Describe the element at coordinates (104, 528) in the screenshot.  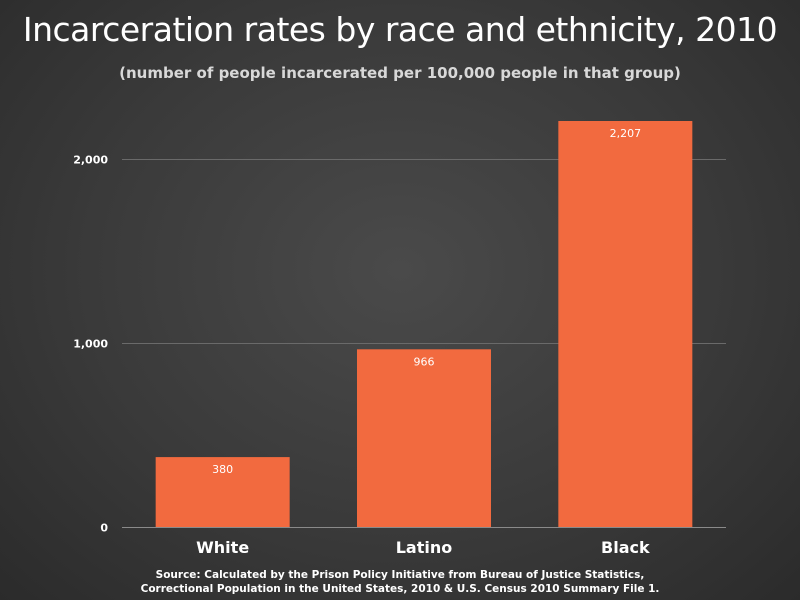
I see `y-tick-label: 0` at that location.